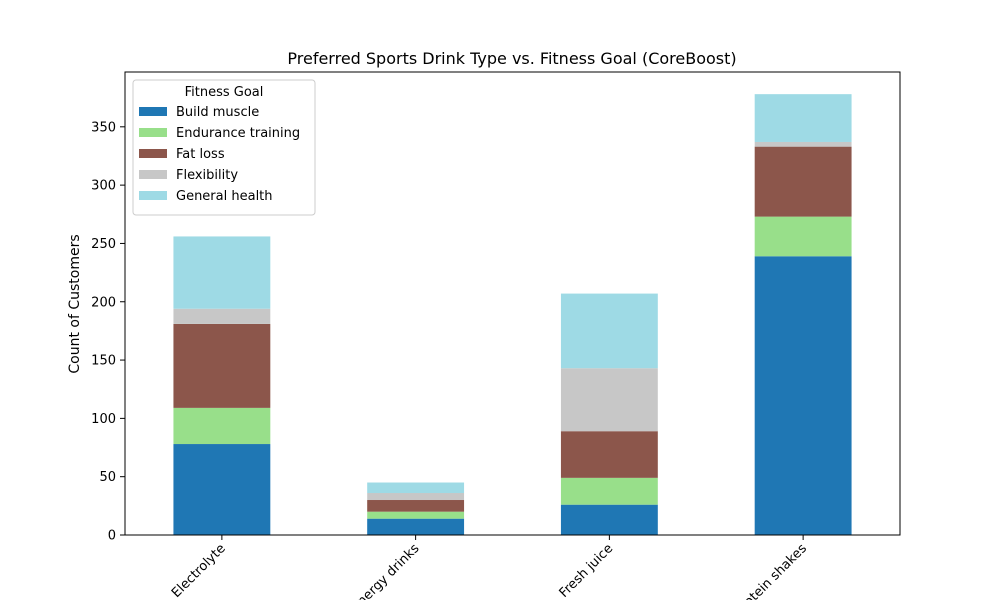  I want to click on x-tick-label: Protein shakes, so click(772, 570).